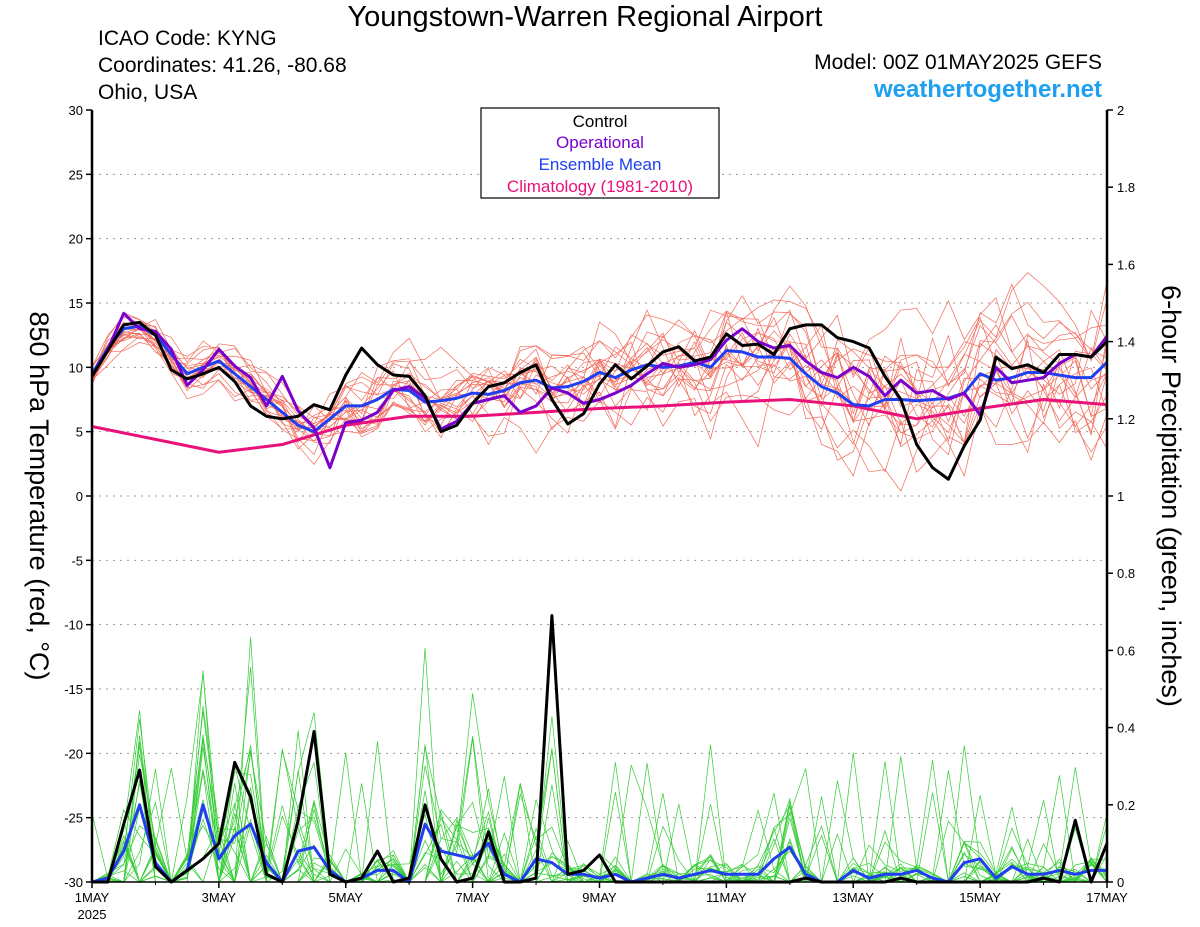 Image resolution: width=1200 pixels, height=927 pixels. I want to click on x-tick-label: 9MAY, so click(599, 897).